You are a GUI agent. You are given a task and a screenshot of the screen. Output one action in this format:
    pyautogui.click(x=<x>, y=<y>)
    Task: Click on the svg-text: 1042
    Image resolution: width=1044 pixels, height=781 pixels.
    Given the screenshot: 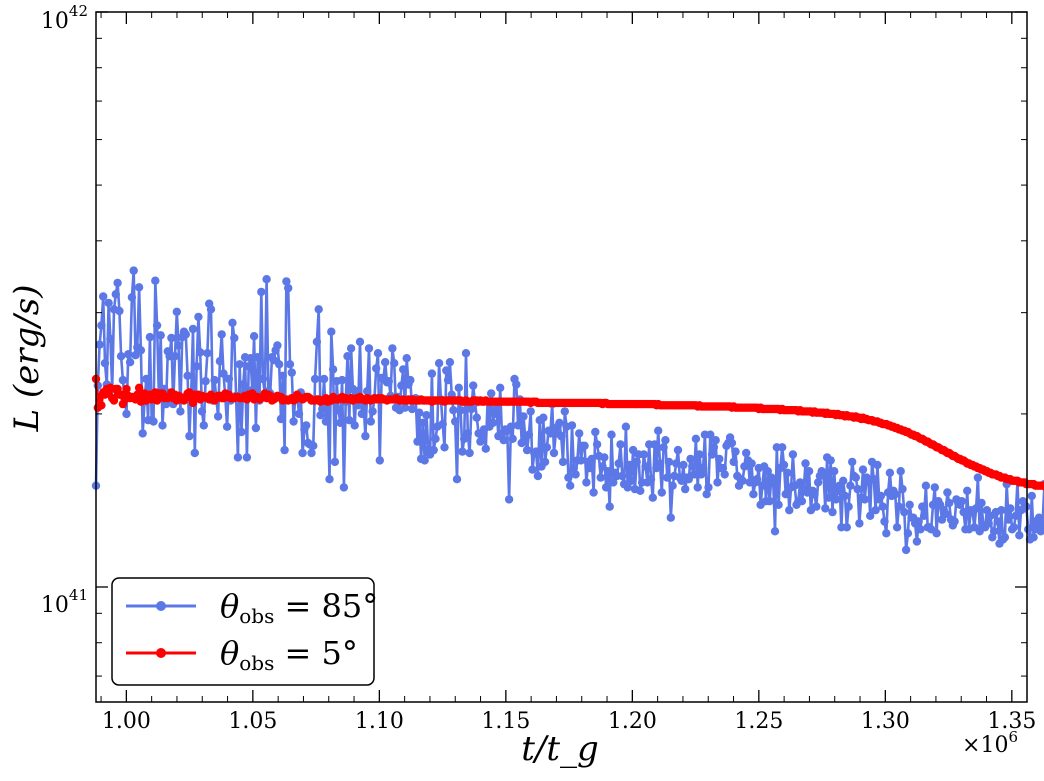 What is the action you would take?
    pyautogui.click(x=64, y=18)
    